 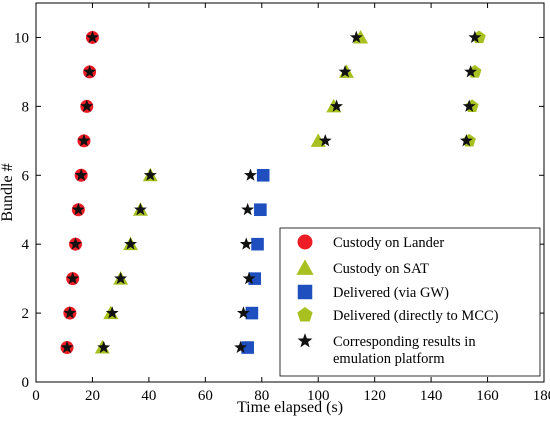 What do you see at coordinates (148, 396) in the screenshot?
I see `x-tick-label: 40` at bounding box center [148, 396].